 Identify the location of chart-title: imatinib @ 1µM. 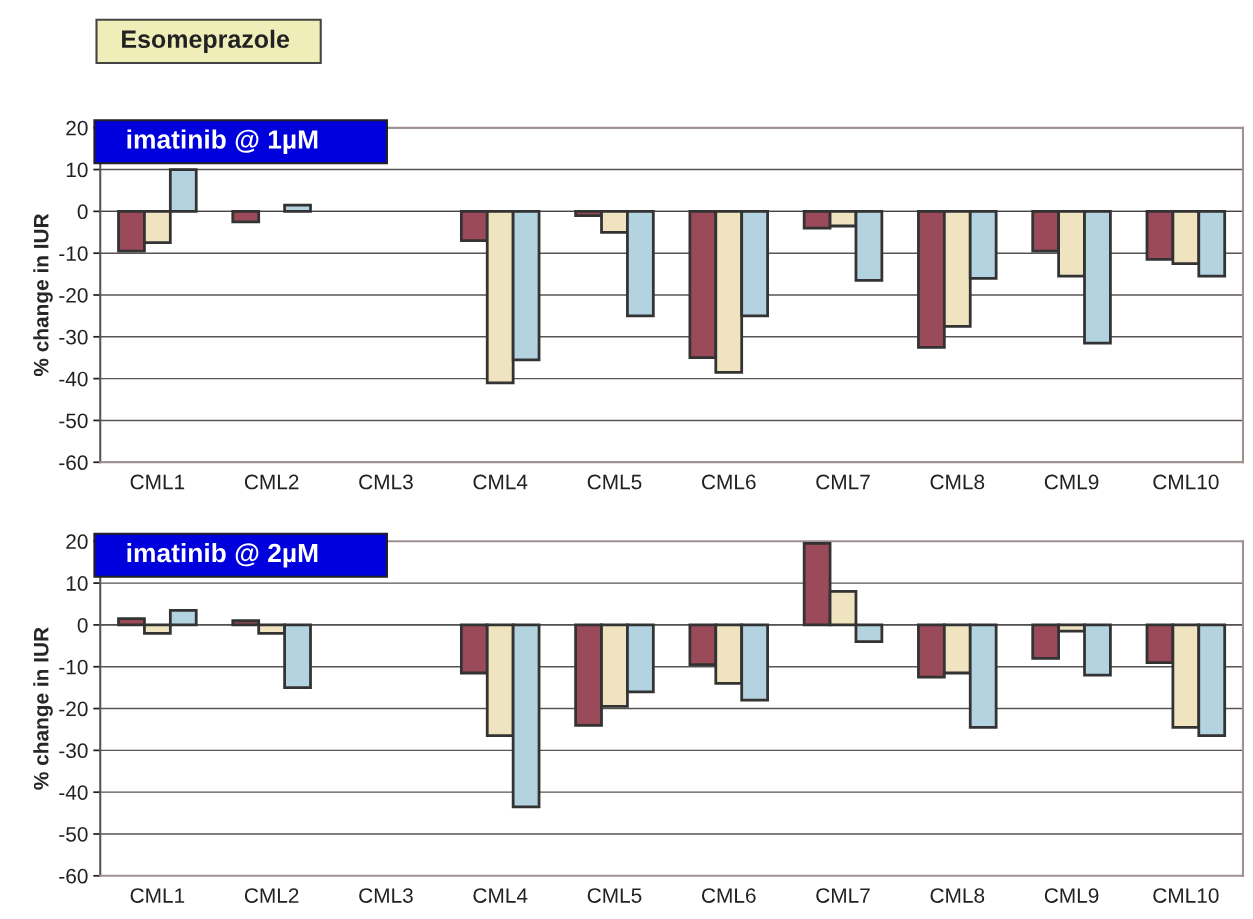
(222, 142).